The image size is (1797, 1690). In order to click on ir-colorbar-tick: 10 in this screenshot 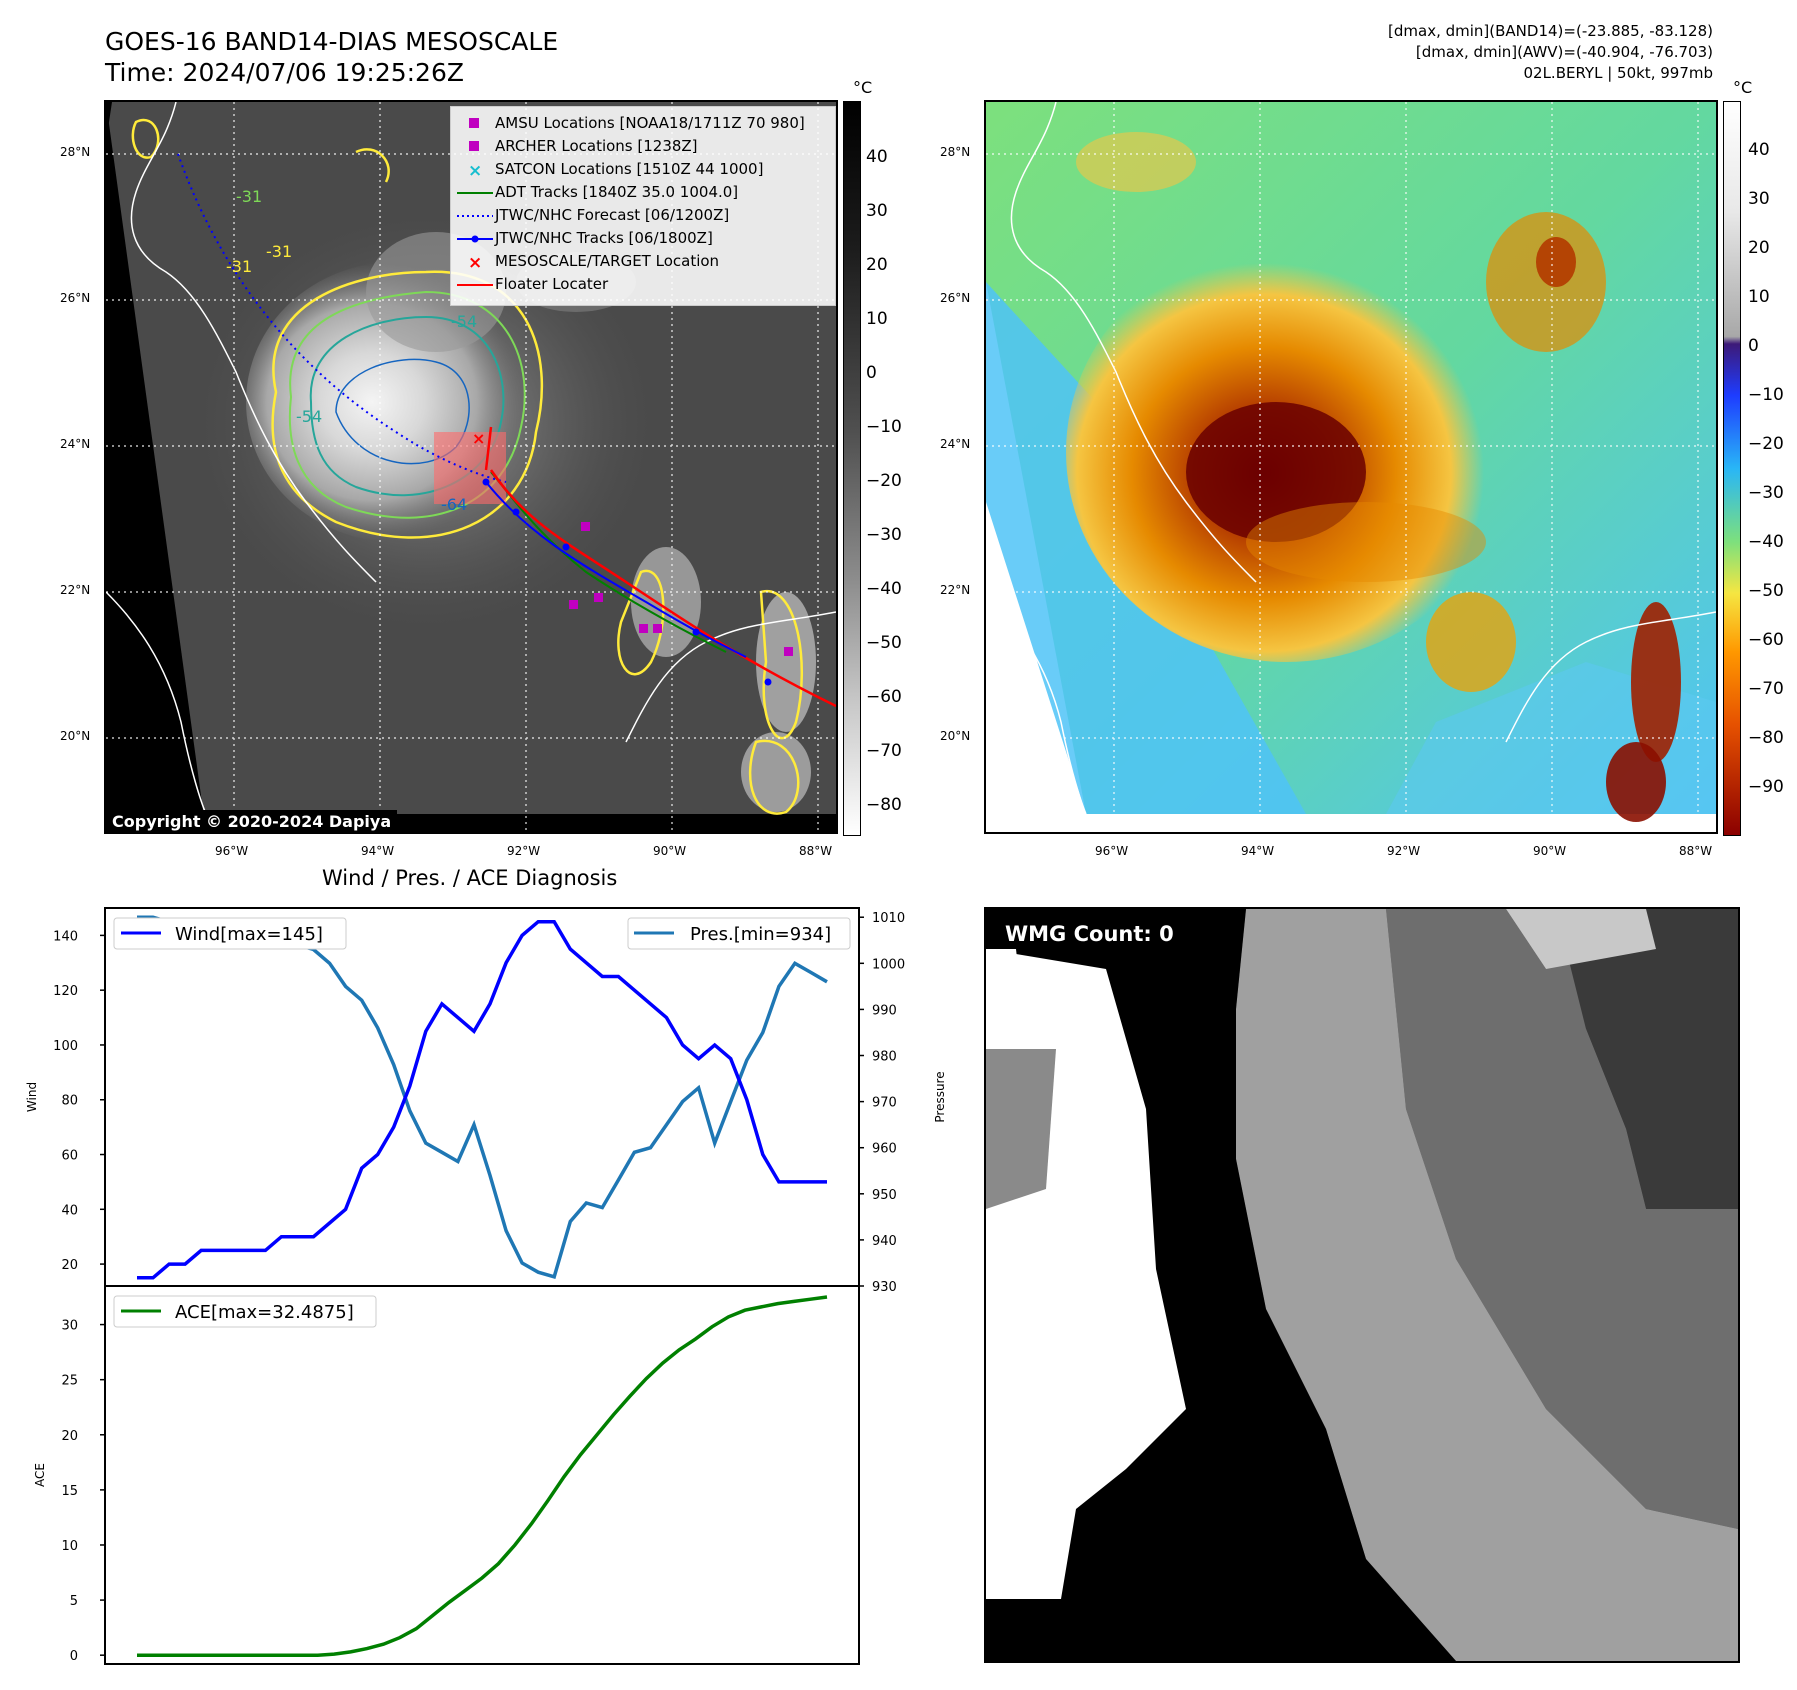, I will do `click(877, 319)`.